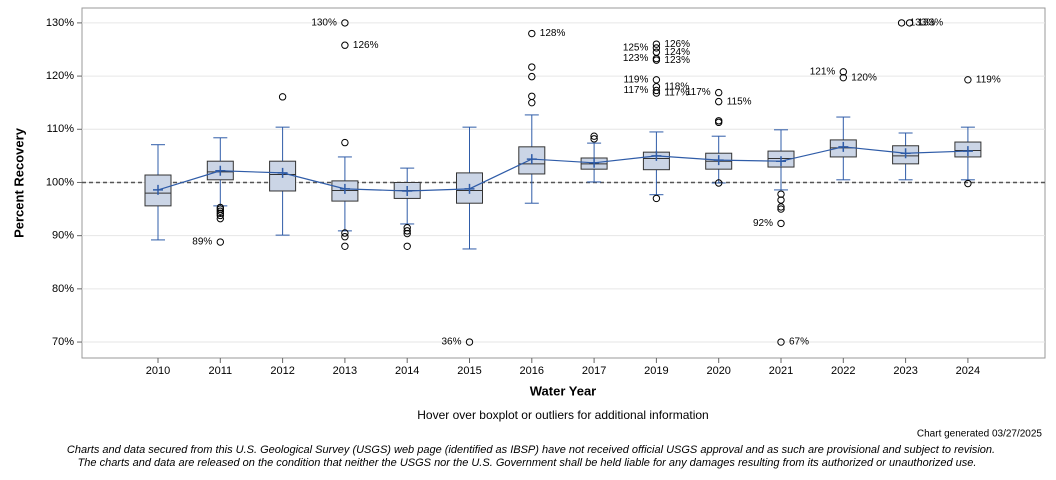  I want to click on y-tick-label: 120%, so click(60, 76).